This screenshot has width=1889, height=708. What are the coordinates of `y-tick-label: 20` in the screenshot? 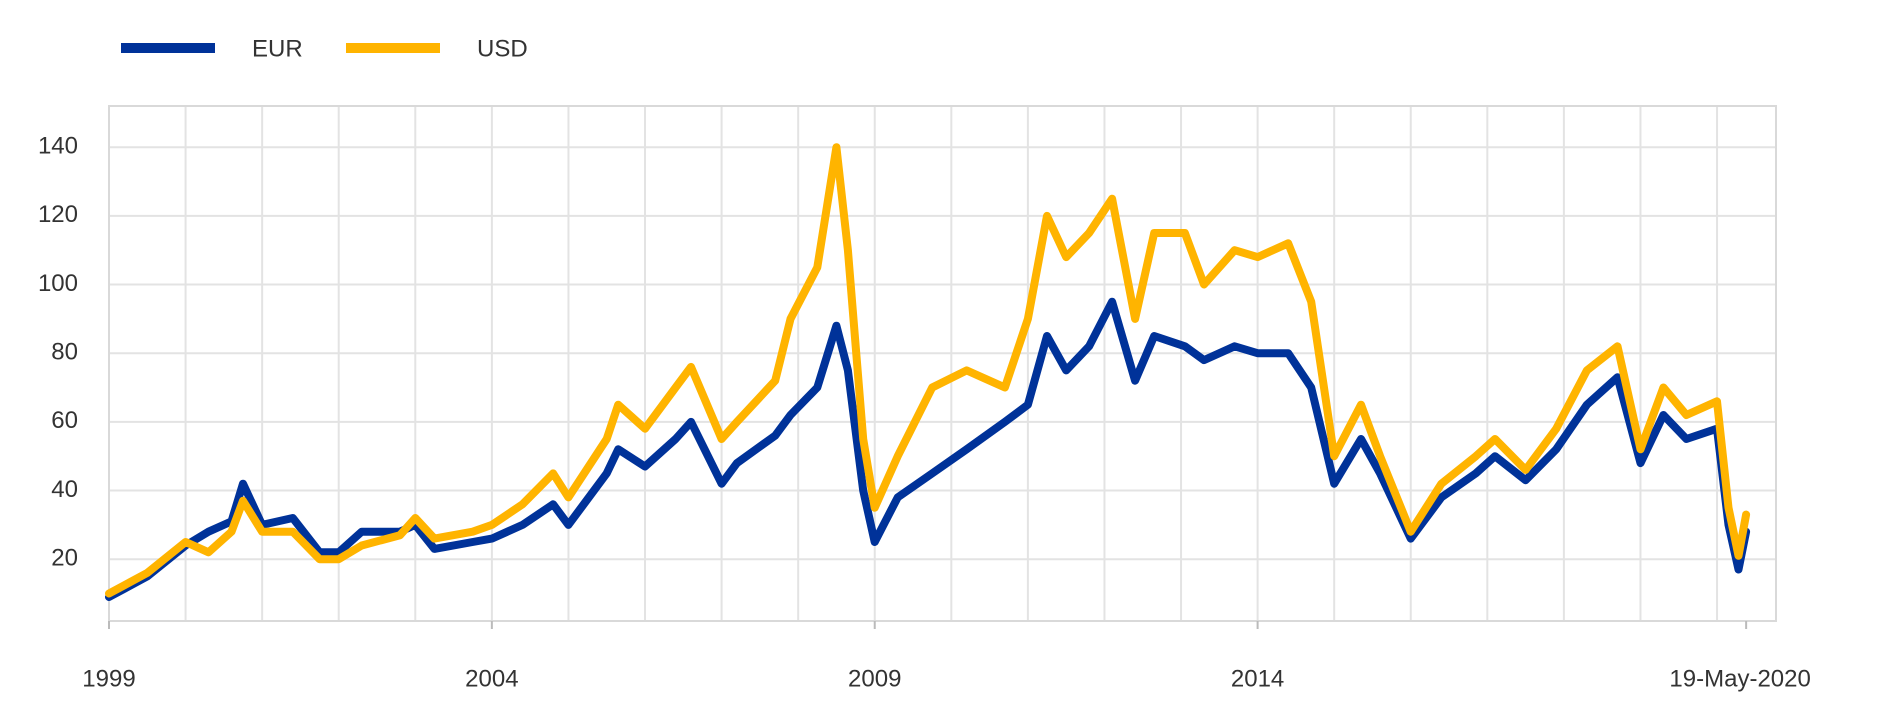 It's located at (64, 558).